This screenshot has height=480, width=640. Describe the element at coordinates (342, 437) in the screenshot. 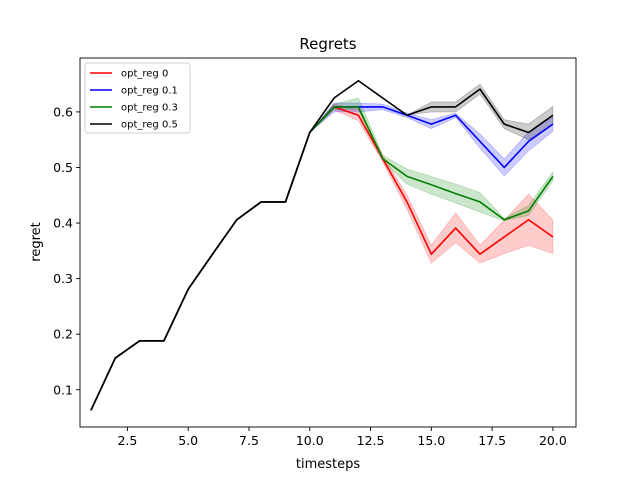

I see `x-axis-ticks: 2.5 5.0 7.5 10.0 12.5 15.0 17.5 20.0` at that location.